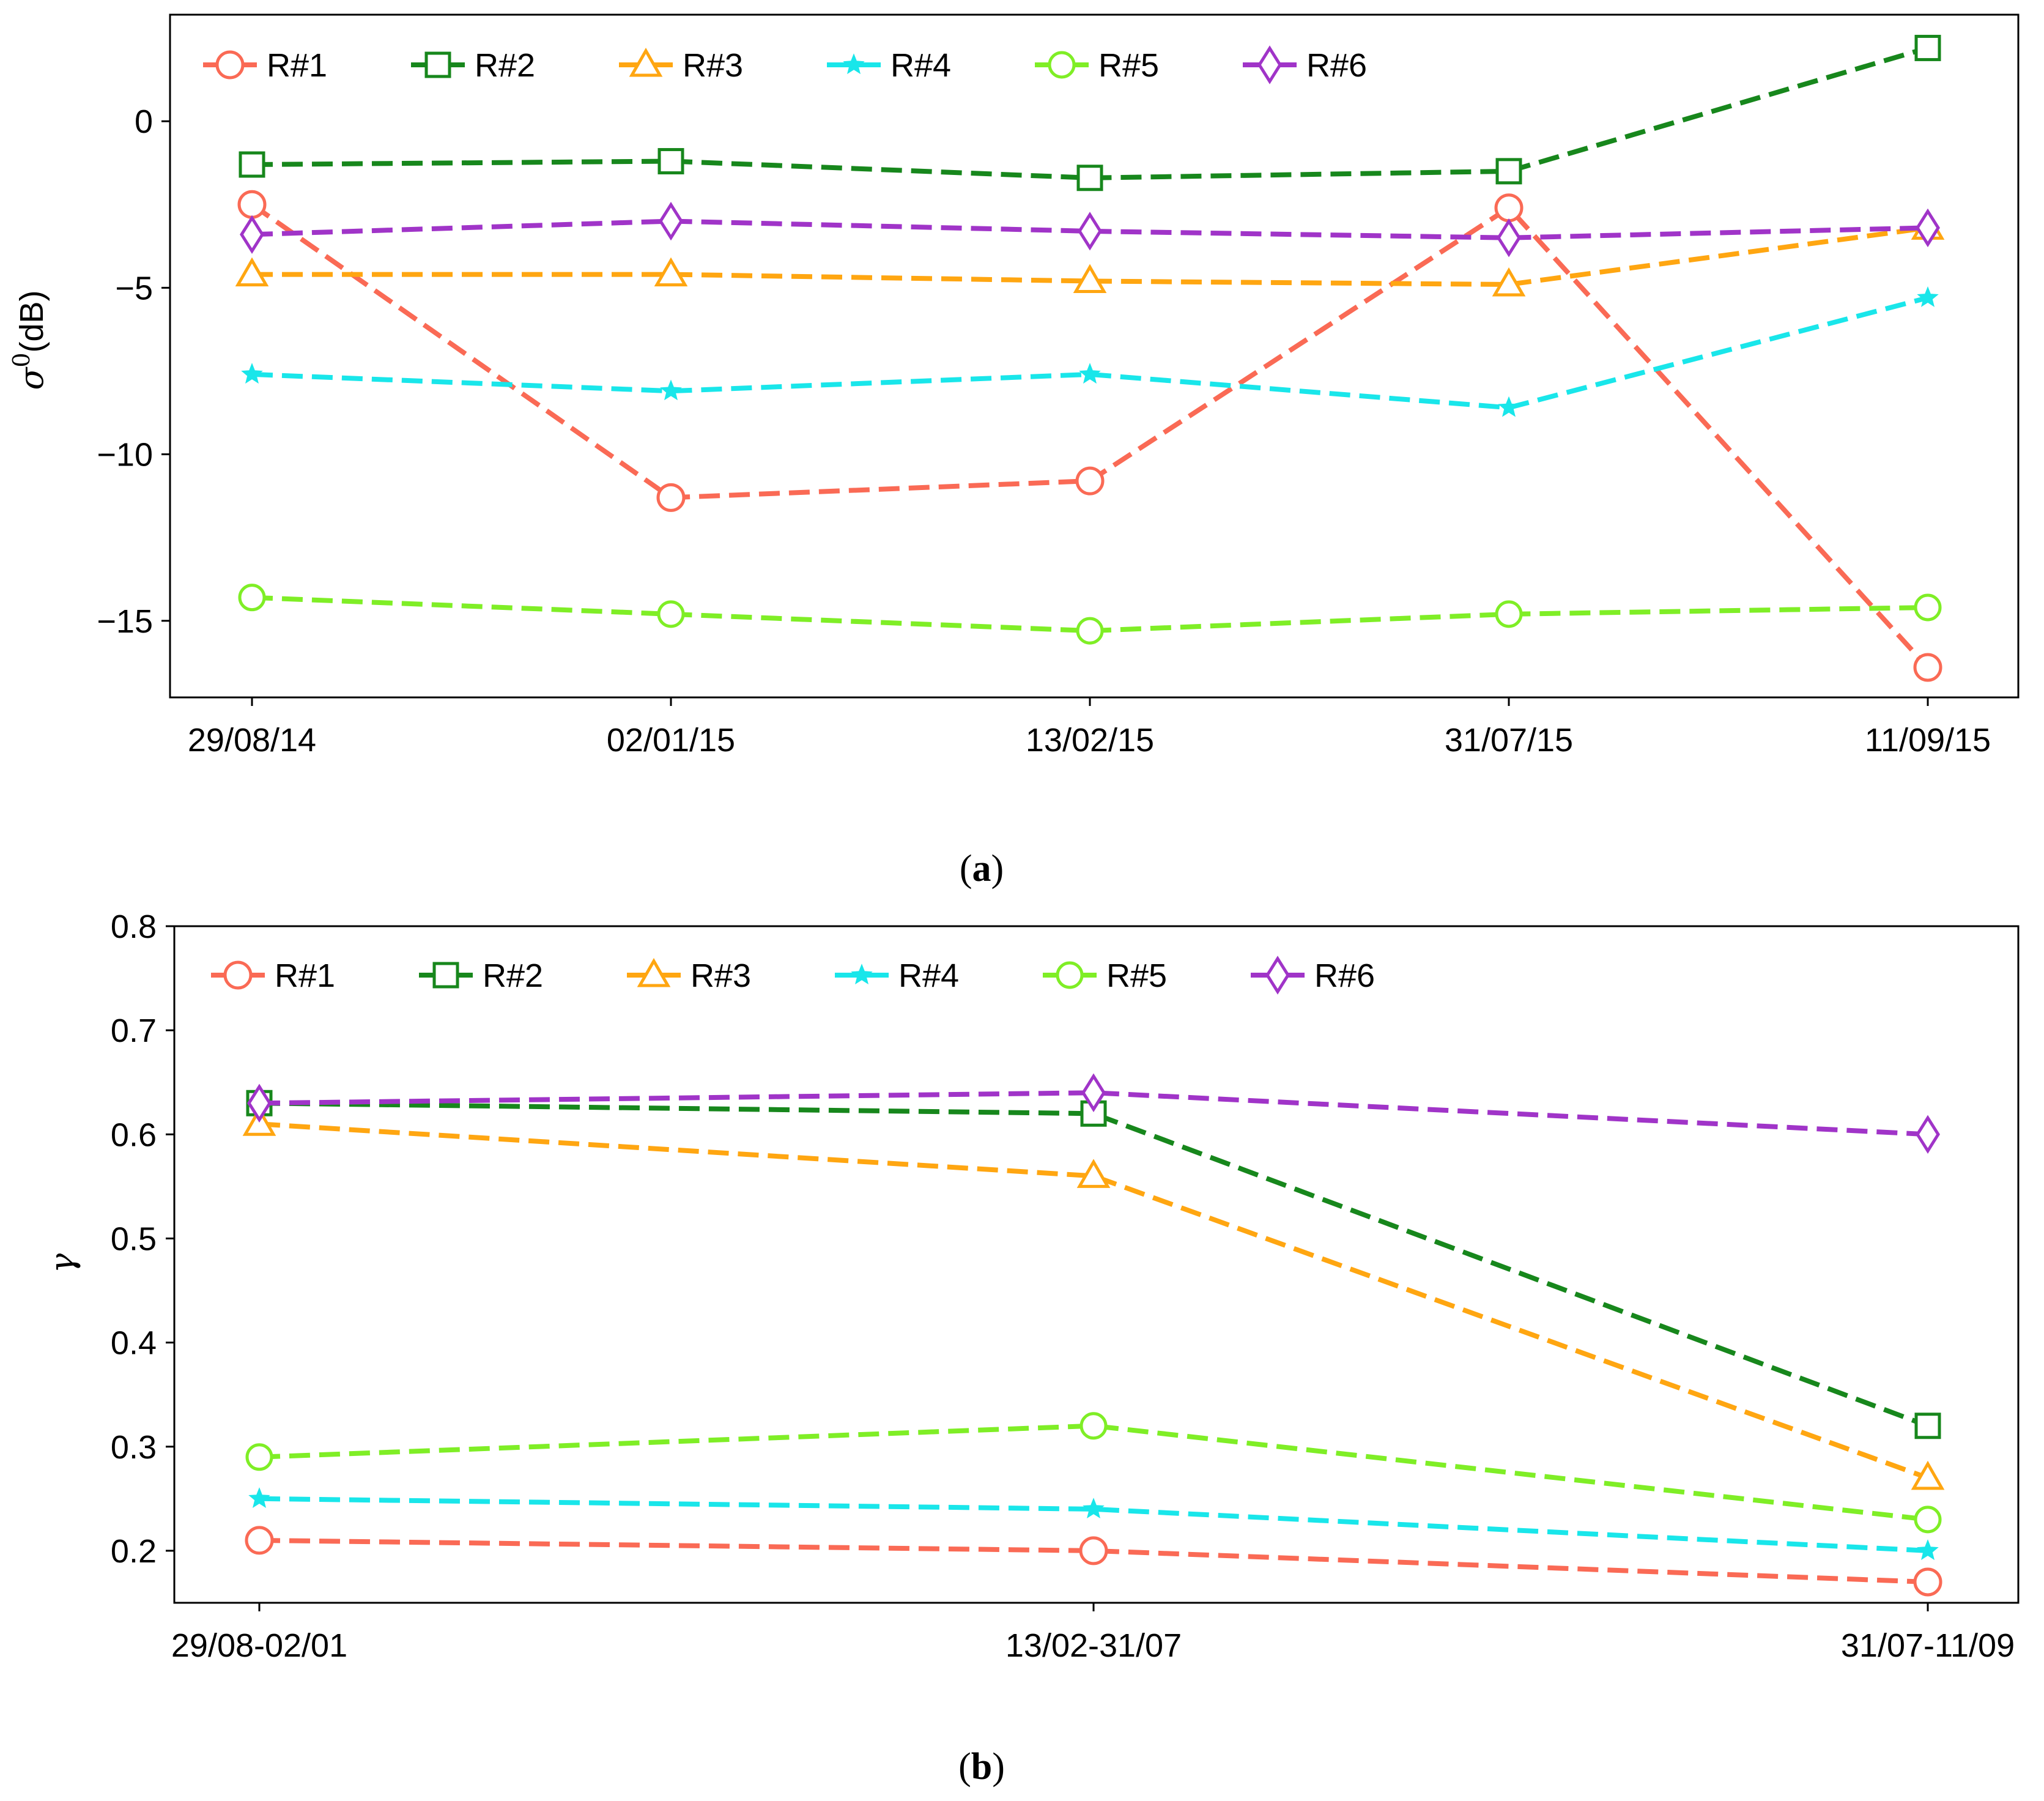 Image resolution: width=2044 pixels, height=1801 pixels. Describe the element at coordinates (1093, 1562) in the screenshot. I see `series-R#1` at that location.